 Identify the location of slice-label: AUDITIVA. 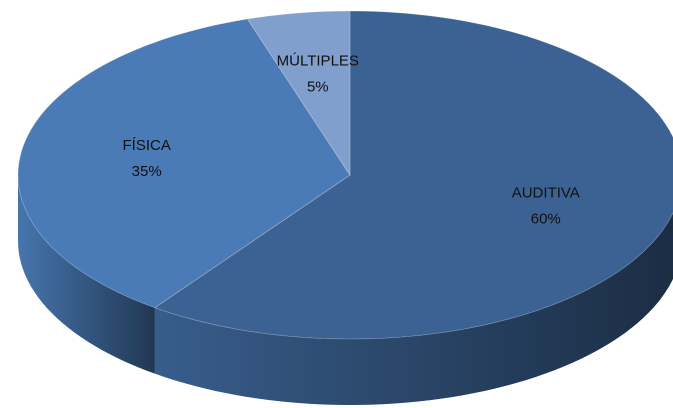
(546, 192).